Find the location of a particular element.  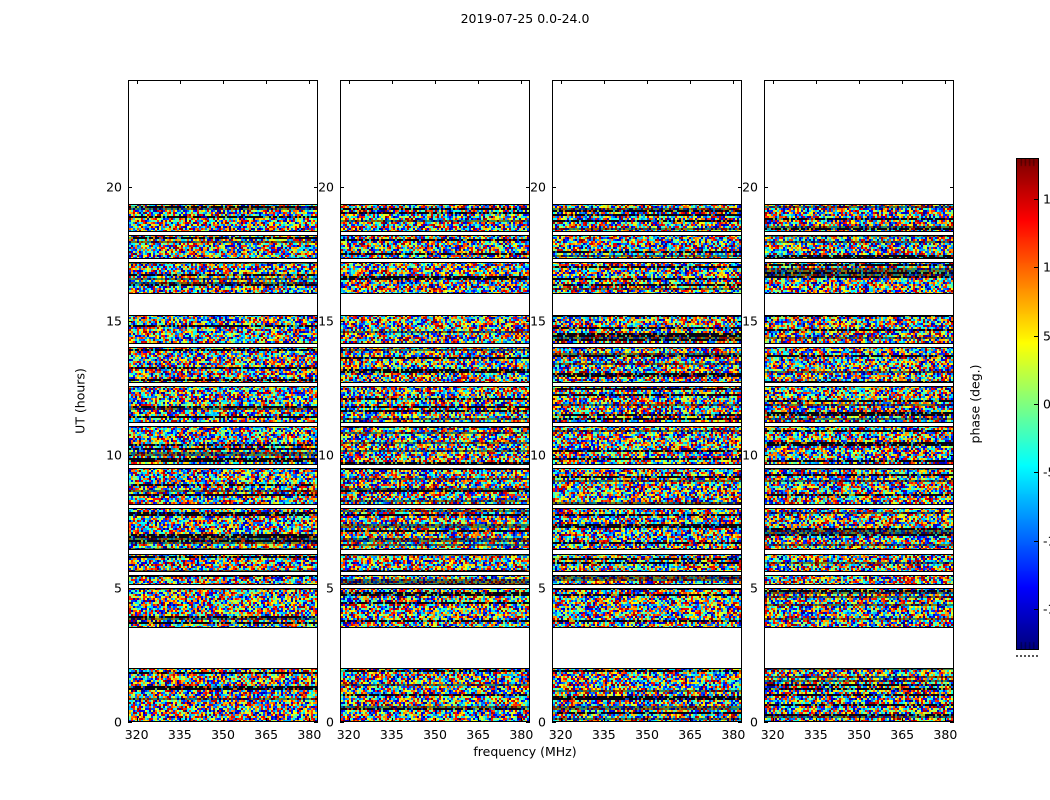

panel-yy: YY, V6*V7=EA08*EA03 is located at coordinates (435, 401).